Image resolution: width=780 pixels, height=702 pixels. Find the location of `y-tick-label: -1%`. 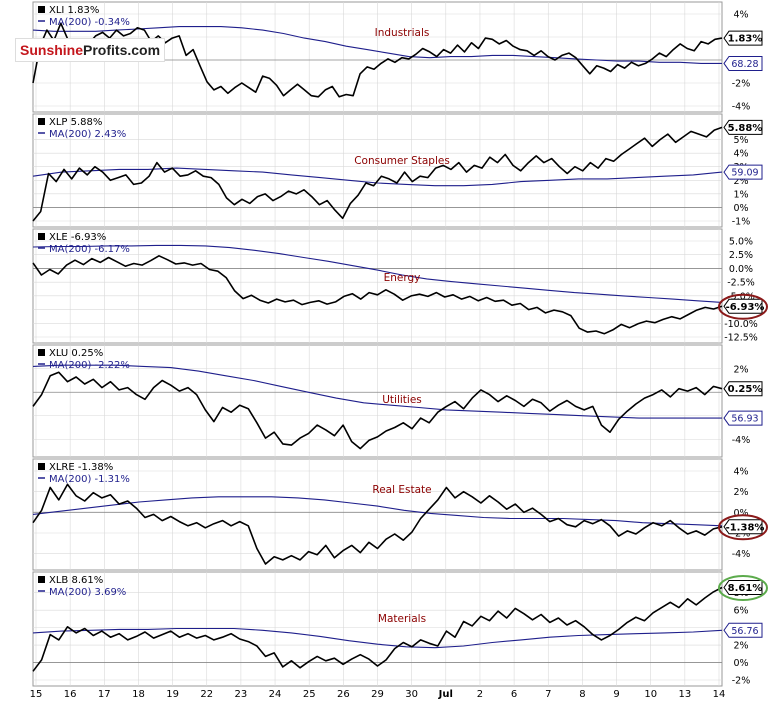

y-tick-label: -1% is located at coordinates (741, 222).